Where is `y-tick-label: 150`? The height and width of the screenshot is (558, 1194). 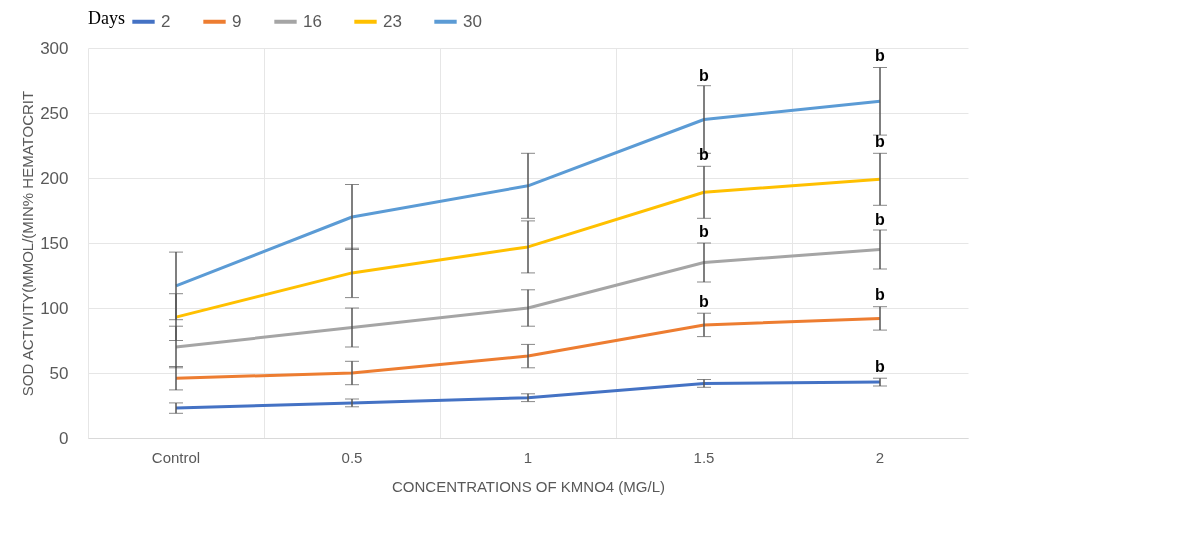 y-tick-label: 150 is located at coordinates (54, 243).